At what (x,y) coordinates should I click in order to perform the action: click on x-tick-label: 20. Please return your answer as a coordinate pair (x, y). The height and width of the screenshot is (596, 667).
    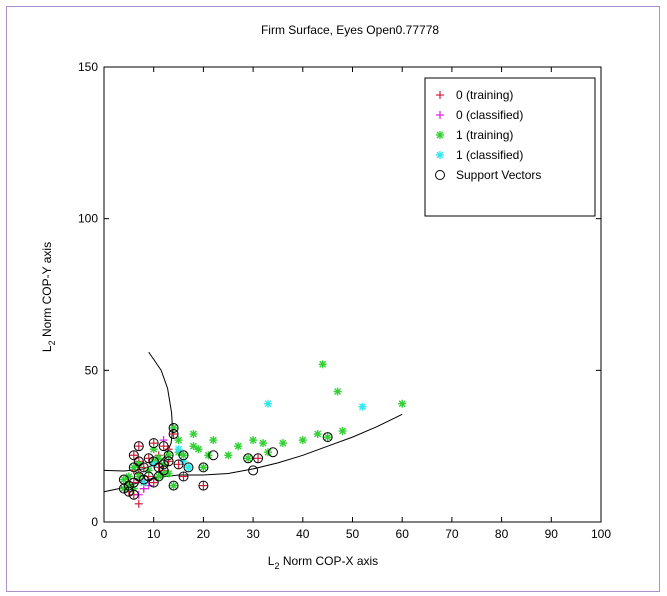
    Looking at the image, I should click on (204, 534).